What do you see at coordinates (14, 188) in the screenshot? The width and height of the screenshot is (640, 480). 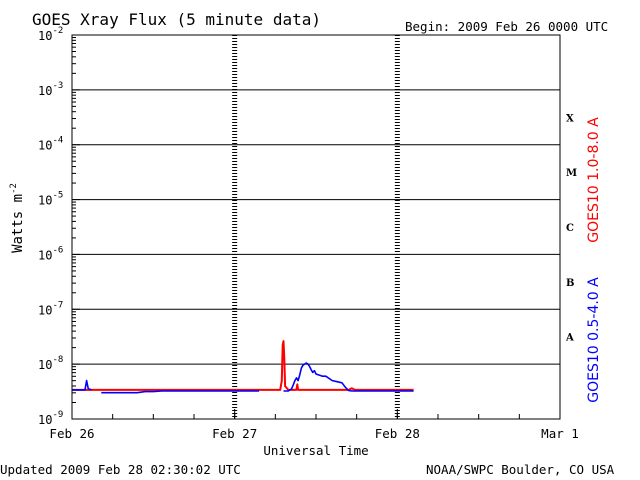 I see `y-axis-label-exponent: -2` at bounding box center [14, 188].